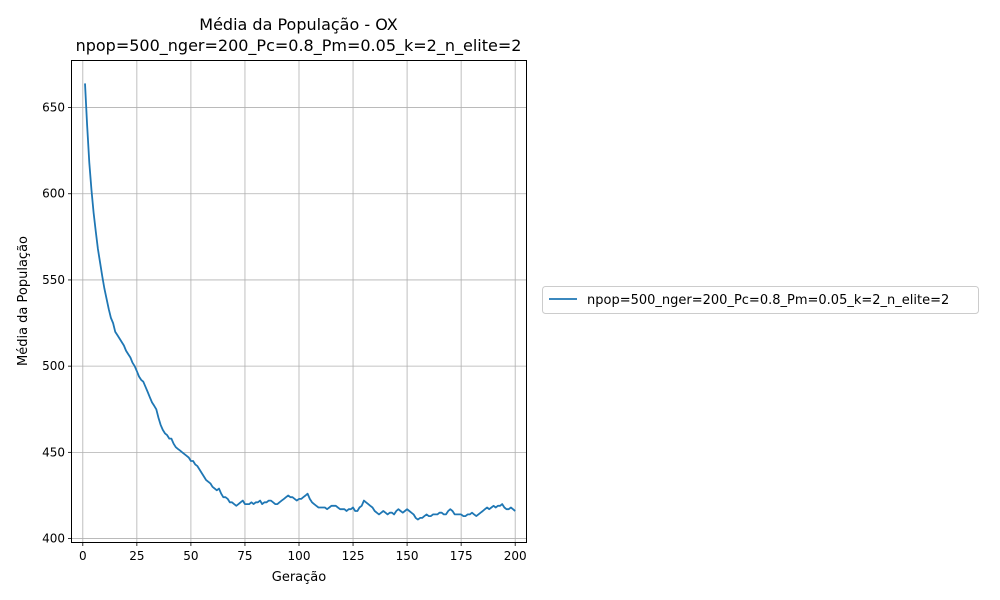 The width and height of the screenshot is (1000, 600). Describe the element at coordinates (515, 556) in the screenshot. I see `x-tick-label: 200` at that location.